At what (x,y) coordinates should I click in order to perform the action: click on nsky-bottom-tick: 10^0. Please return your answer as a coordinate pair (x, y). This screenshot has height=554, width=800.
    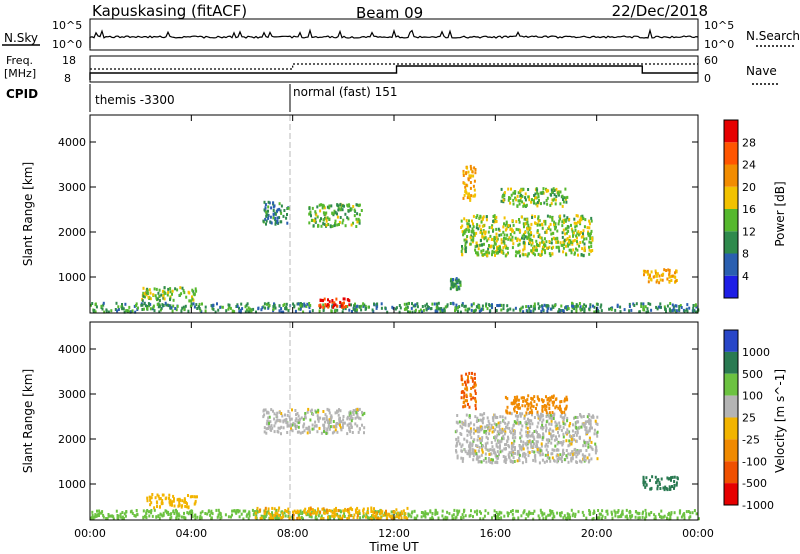
    Looking at the image, I should click on (67, 44).